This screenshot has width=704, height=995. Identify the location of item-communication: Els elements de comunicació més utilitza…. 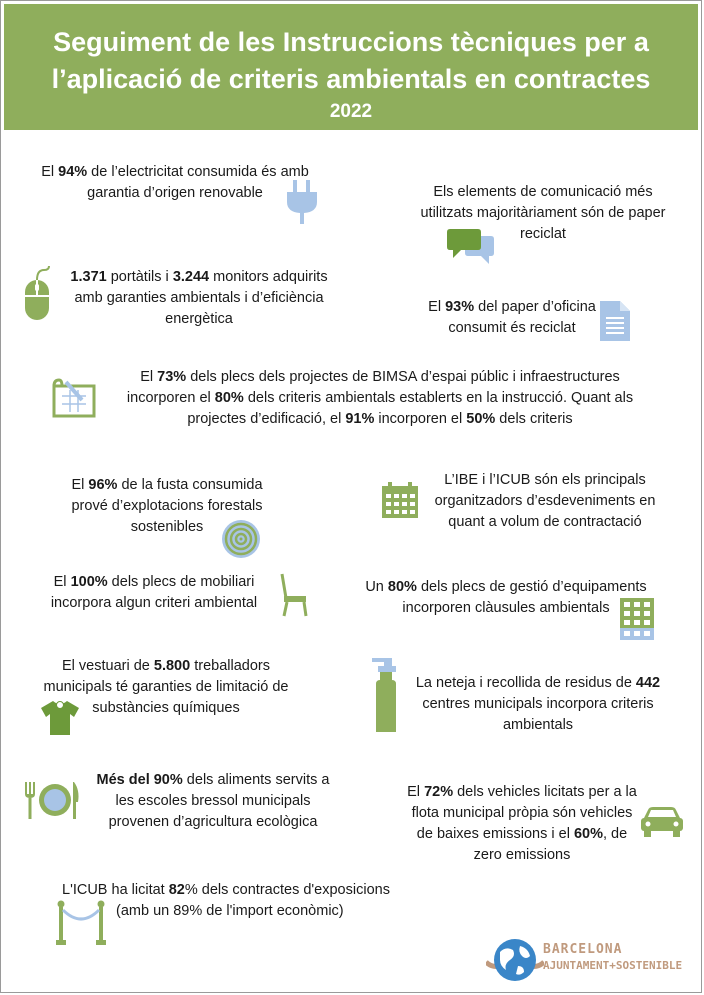
(543, 213).